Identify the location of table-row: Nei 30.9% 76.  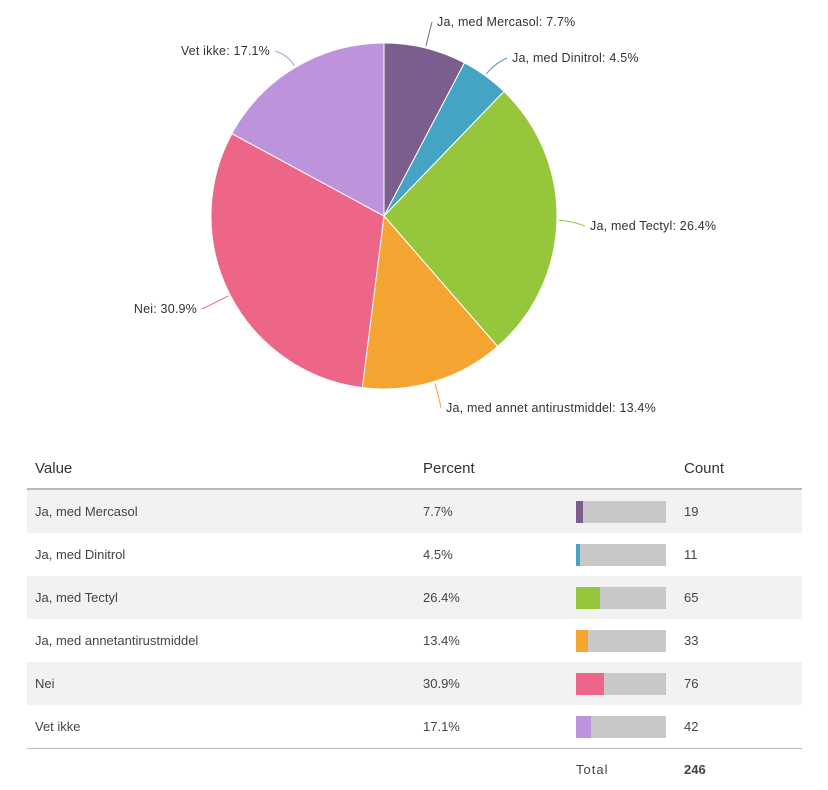
(414, 683).